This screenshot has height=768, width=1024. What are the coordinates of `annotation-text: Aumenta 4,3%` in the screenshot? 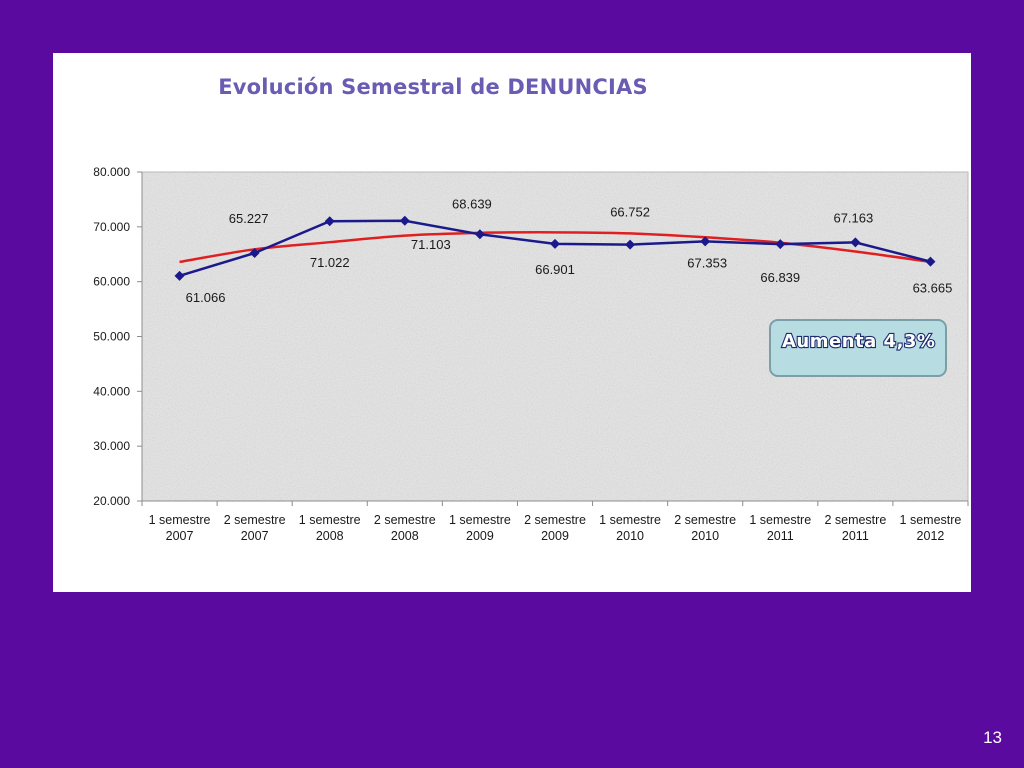 It's located at (858, 341).